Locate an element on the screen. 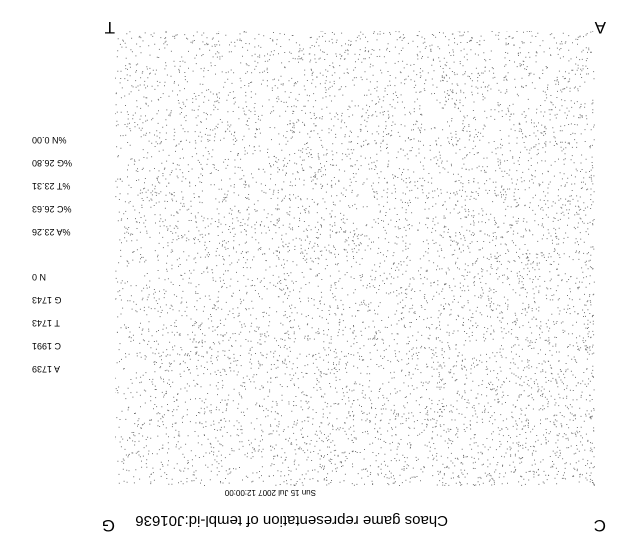 This screenshot has width=631, height=535. count-n: N 0 is located at coordinates (39, 277).